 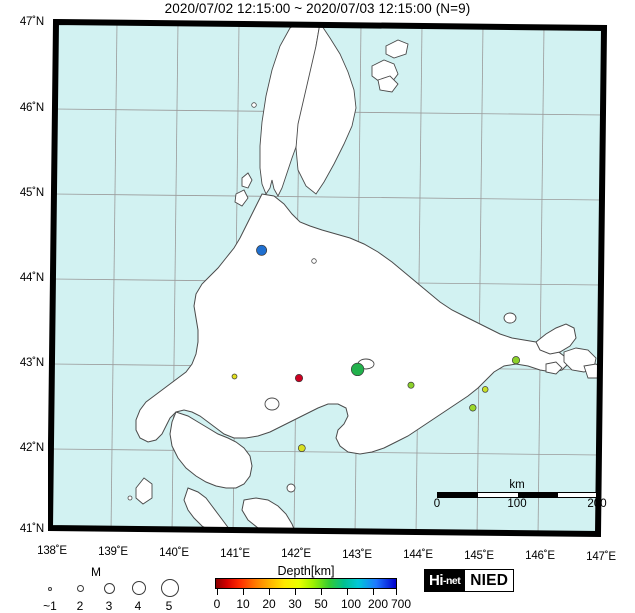 I want to click on depth-colorbar, so click(x=306, y=583).